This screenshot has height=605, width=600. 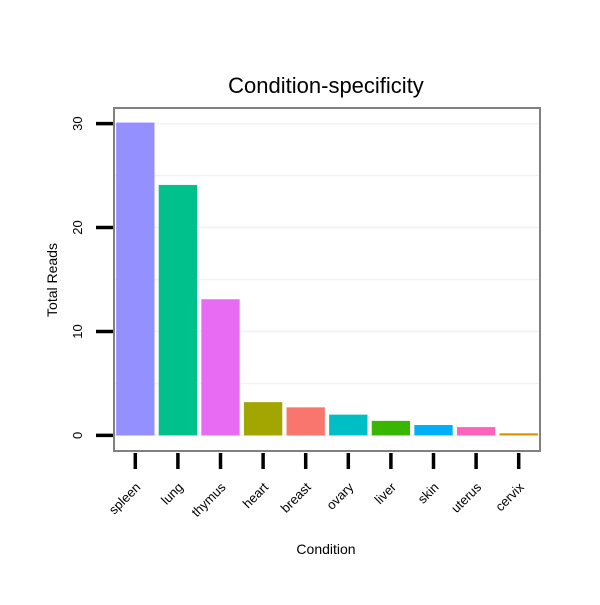 I want to click on bar-thymus, so click(x=220, y=367).